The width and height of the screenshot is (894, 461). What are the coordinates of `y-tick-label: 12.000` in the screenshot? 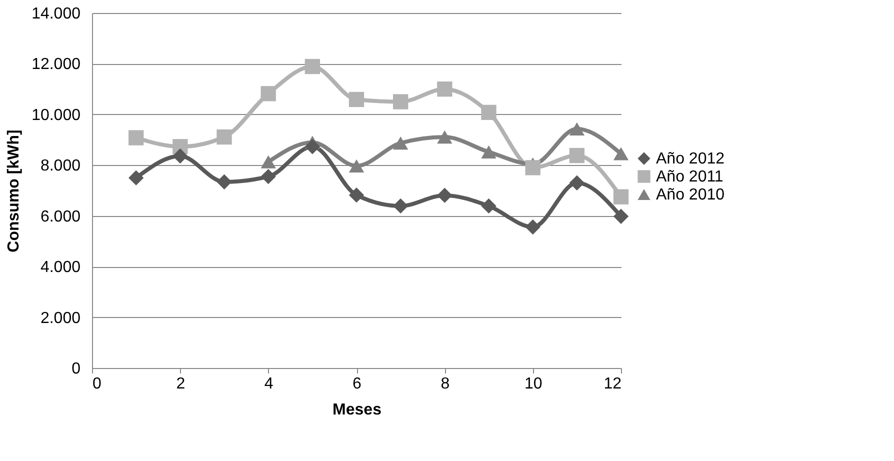 It's located at (56, 65).